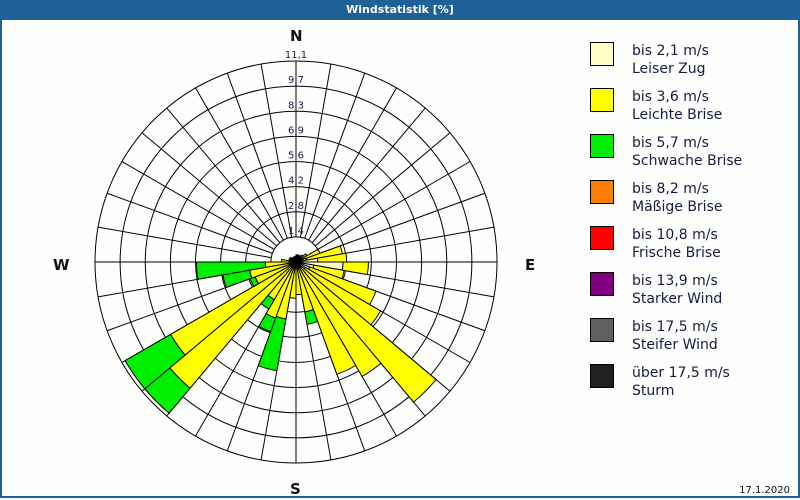 This screenshot has height=500, width=800. Describe the element at coordinates (295, 489) in the screenshot. I see `compass-south-label: S` at that location.